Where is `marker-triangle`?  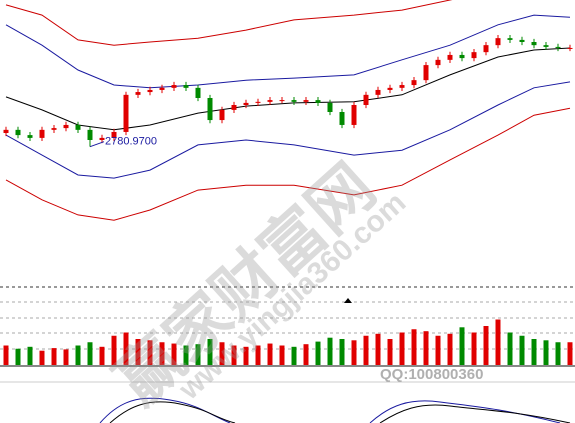 marker-triangle is located at coordinates (348, 300).